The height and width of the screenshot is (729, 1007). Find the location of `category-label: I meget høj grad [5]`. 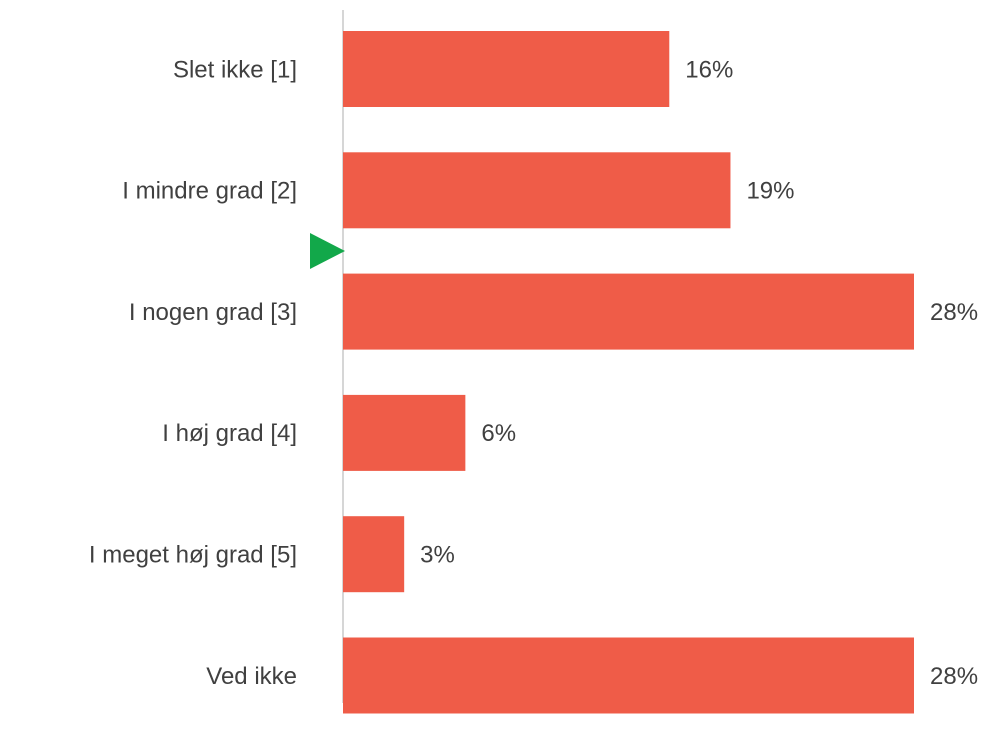

category-label: I meget høj grad [5] is located at coordinates (193, 555).